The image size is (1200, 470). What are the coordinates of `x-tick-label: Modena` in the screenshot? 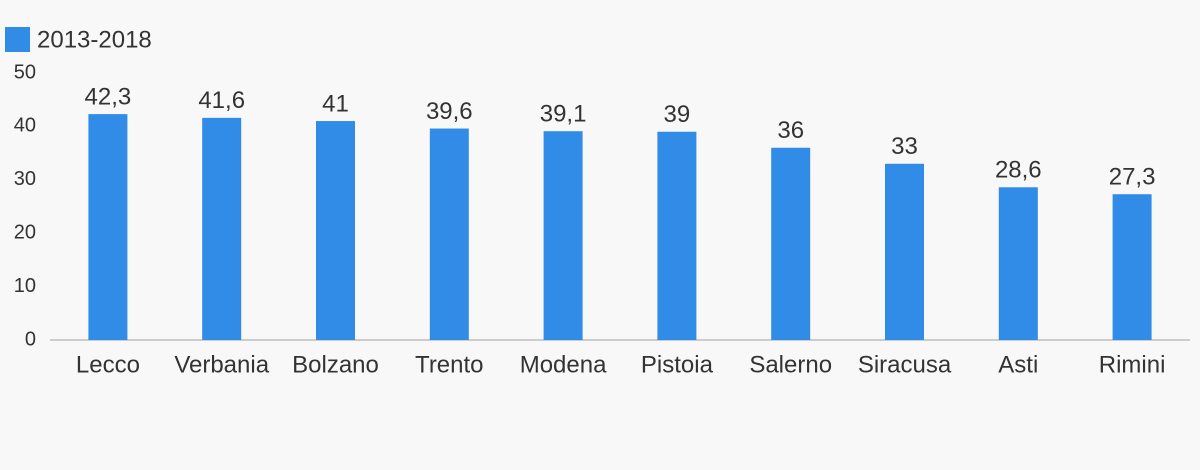 It's located at (563, 364).